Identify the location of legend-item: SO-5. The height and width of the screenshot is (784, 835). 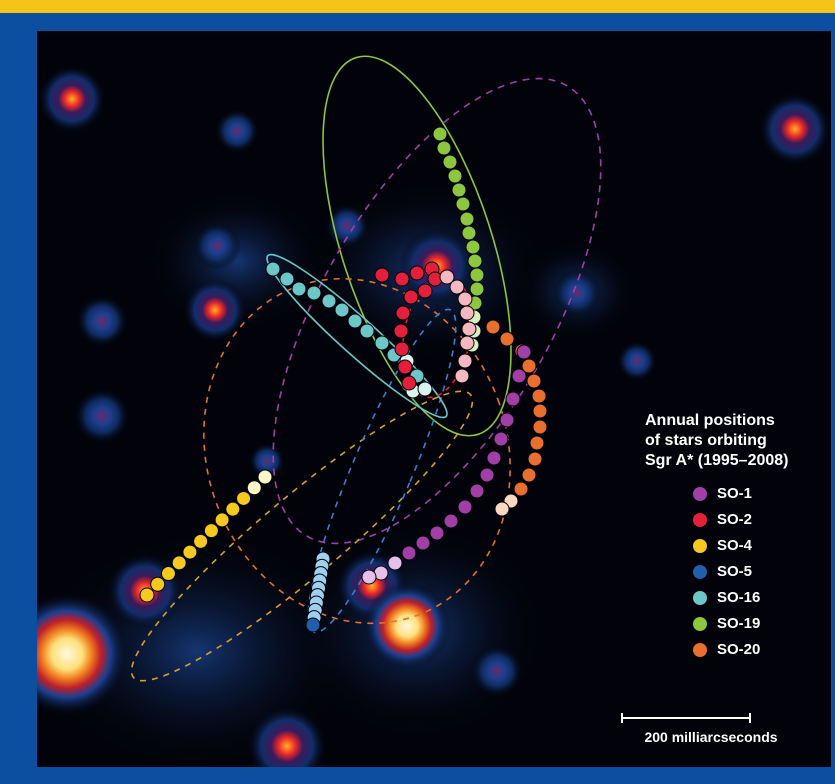
(760, 572).